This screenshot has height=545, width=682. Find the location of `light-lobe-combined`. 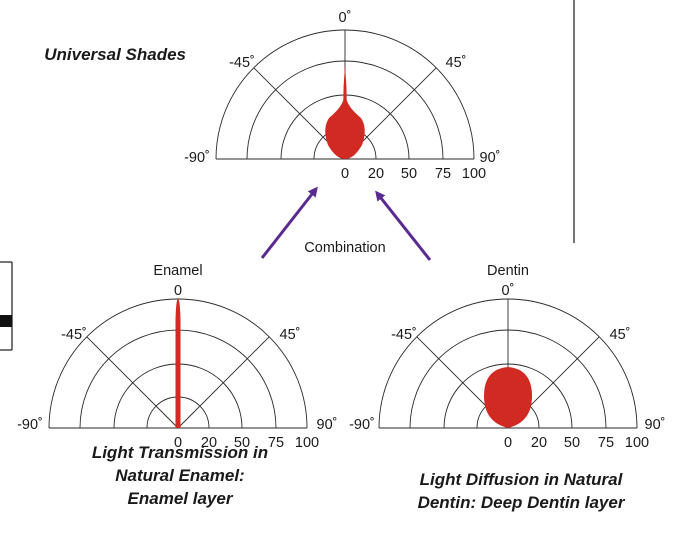

light-lobe-combined is located at coordinates (345, 112).